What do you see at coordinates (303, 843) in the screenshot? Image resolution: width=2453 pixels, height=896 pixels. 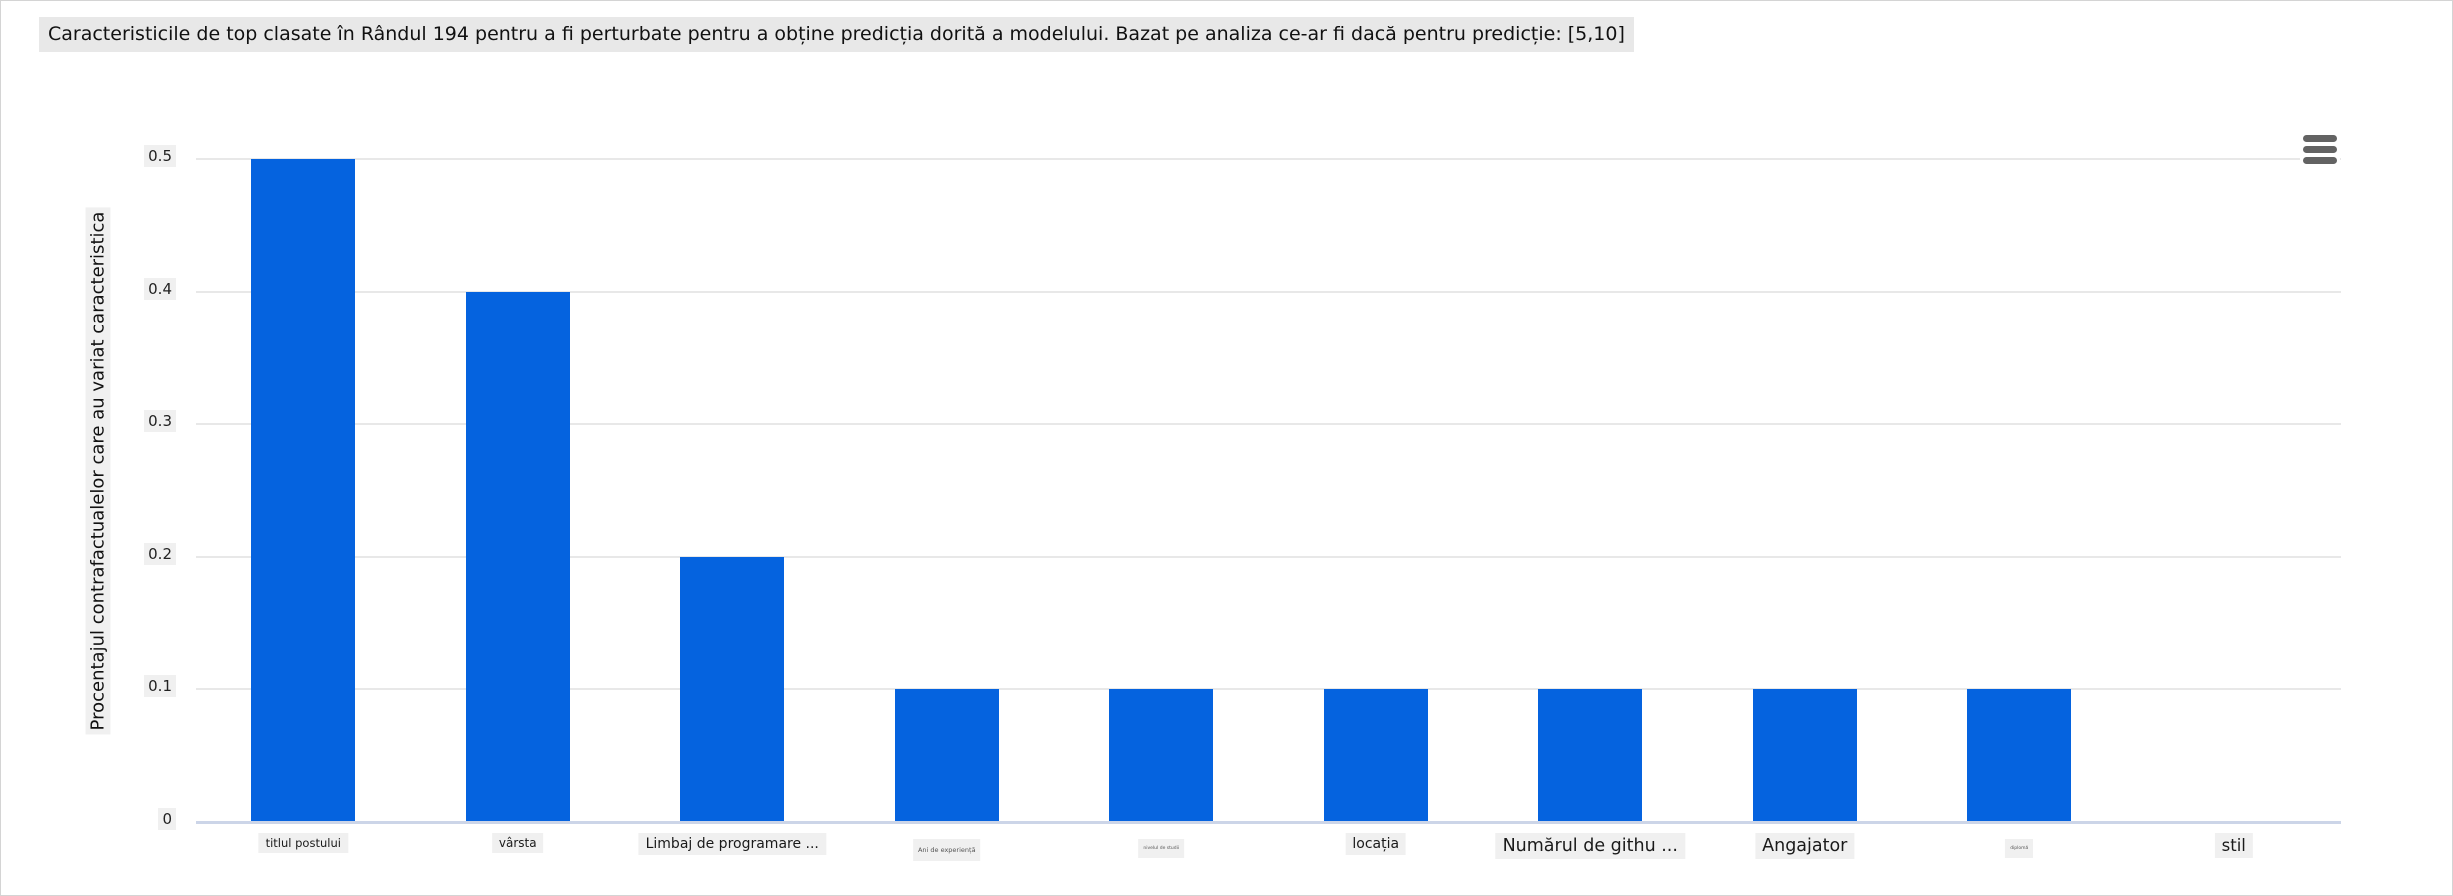 I see `x-tick-label: titlul postului` at bounding box center [303, 843].